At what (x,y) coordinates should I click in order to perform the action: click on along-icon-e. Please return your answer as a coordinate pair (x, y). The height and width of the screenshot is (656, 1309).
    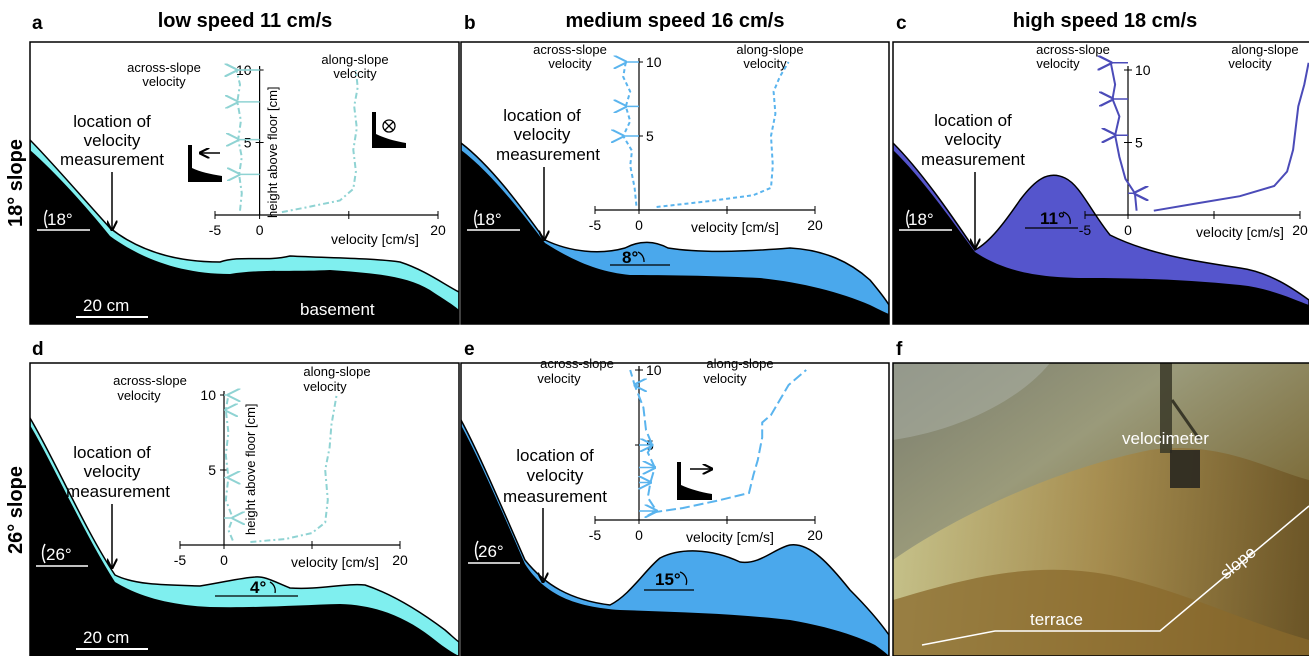
    Looking at the image, I should click on (694, 481).